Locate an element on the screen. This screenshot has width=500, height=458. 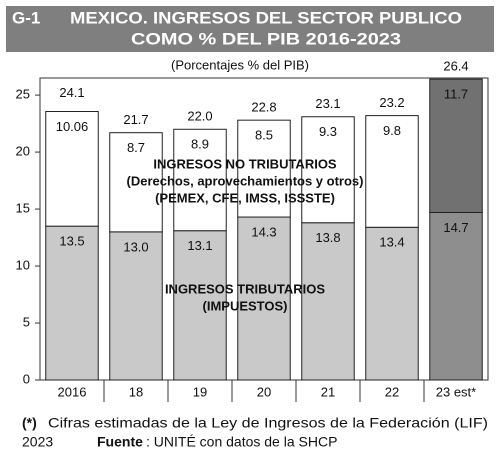
footnote-marker: (*) is located at coordinates (29, 423).